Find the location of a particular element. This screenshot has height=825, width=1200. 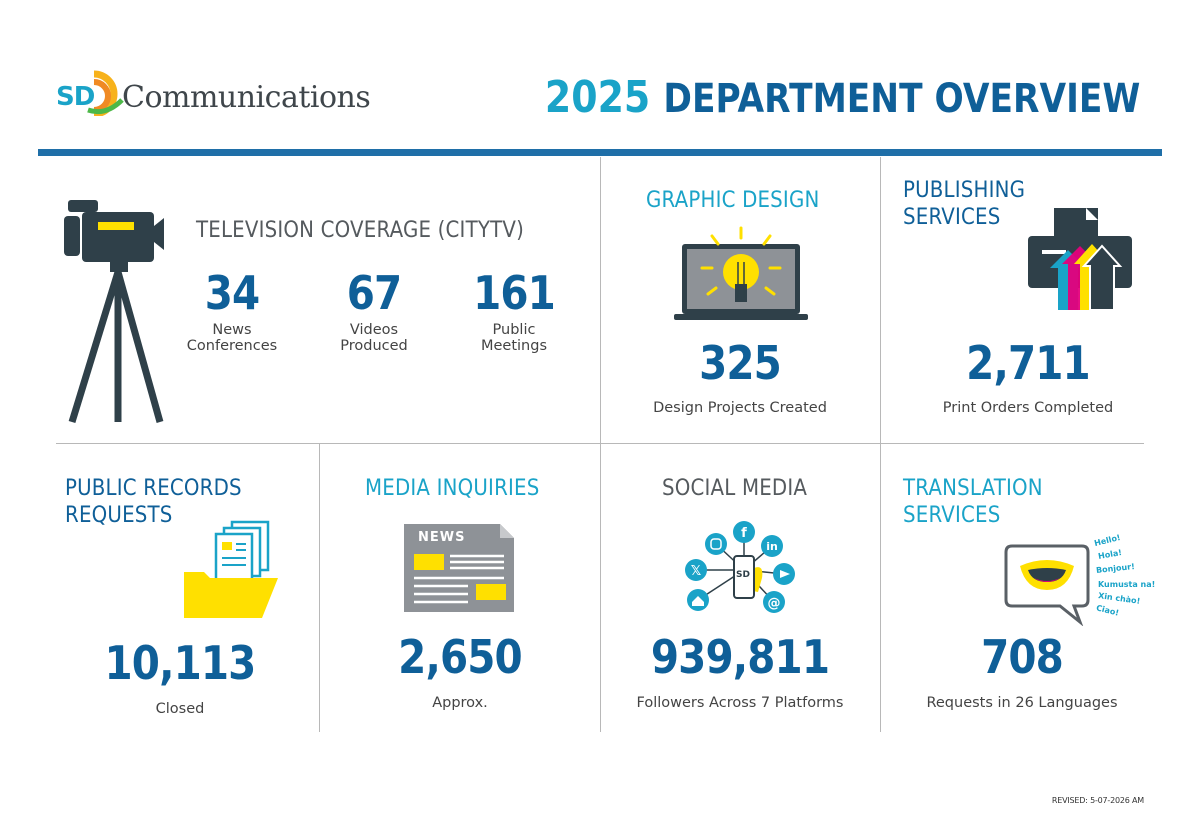

records-label: Closed is located at coordinates (180, 709).